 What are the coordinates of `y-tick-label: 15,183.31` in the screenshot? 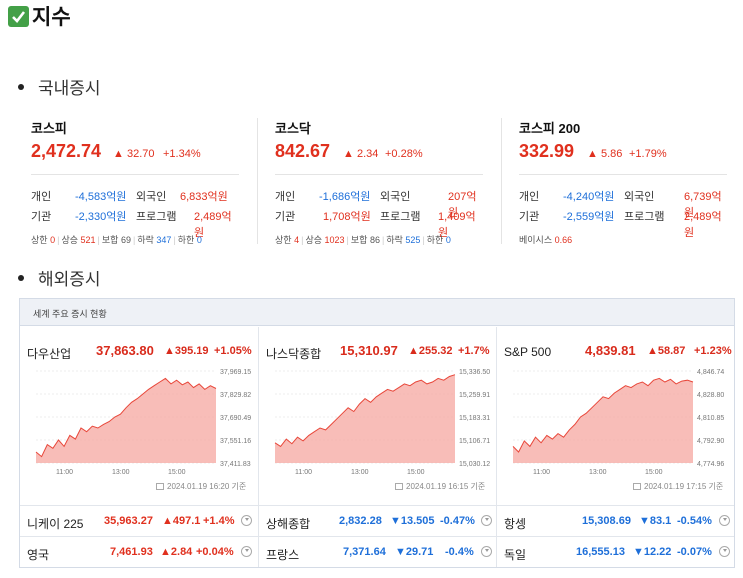 It's located at (474, 418).